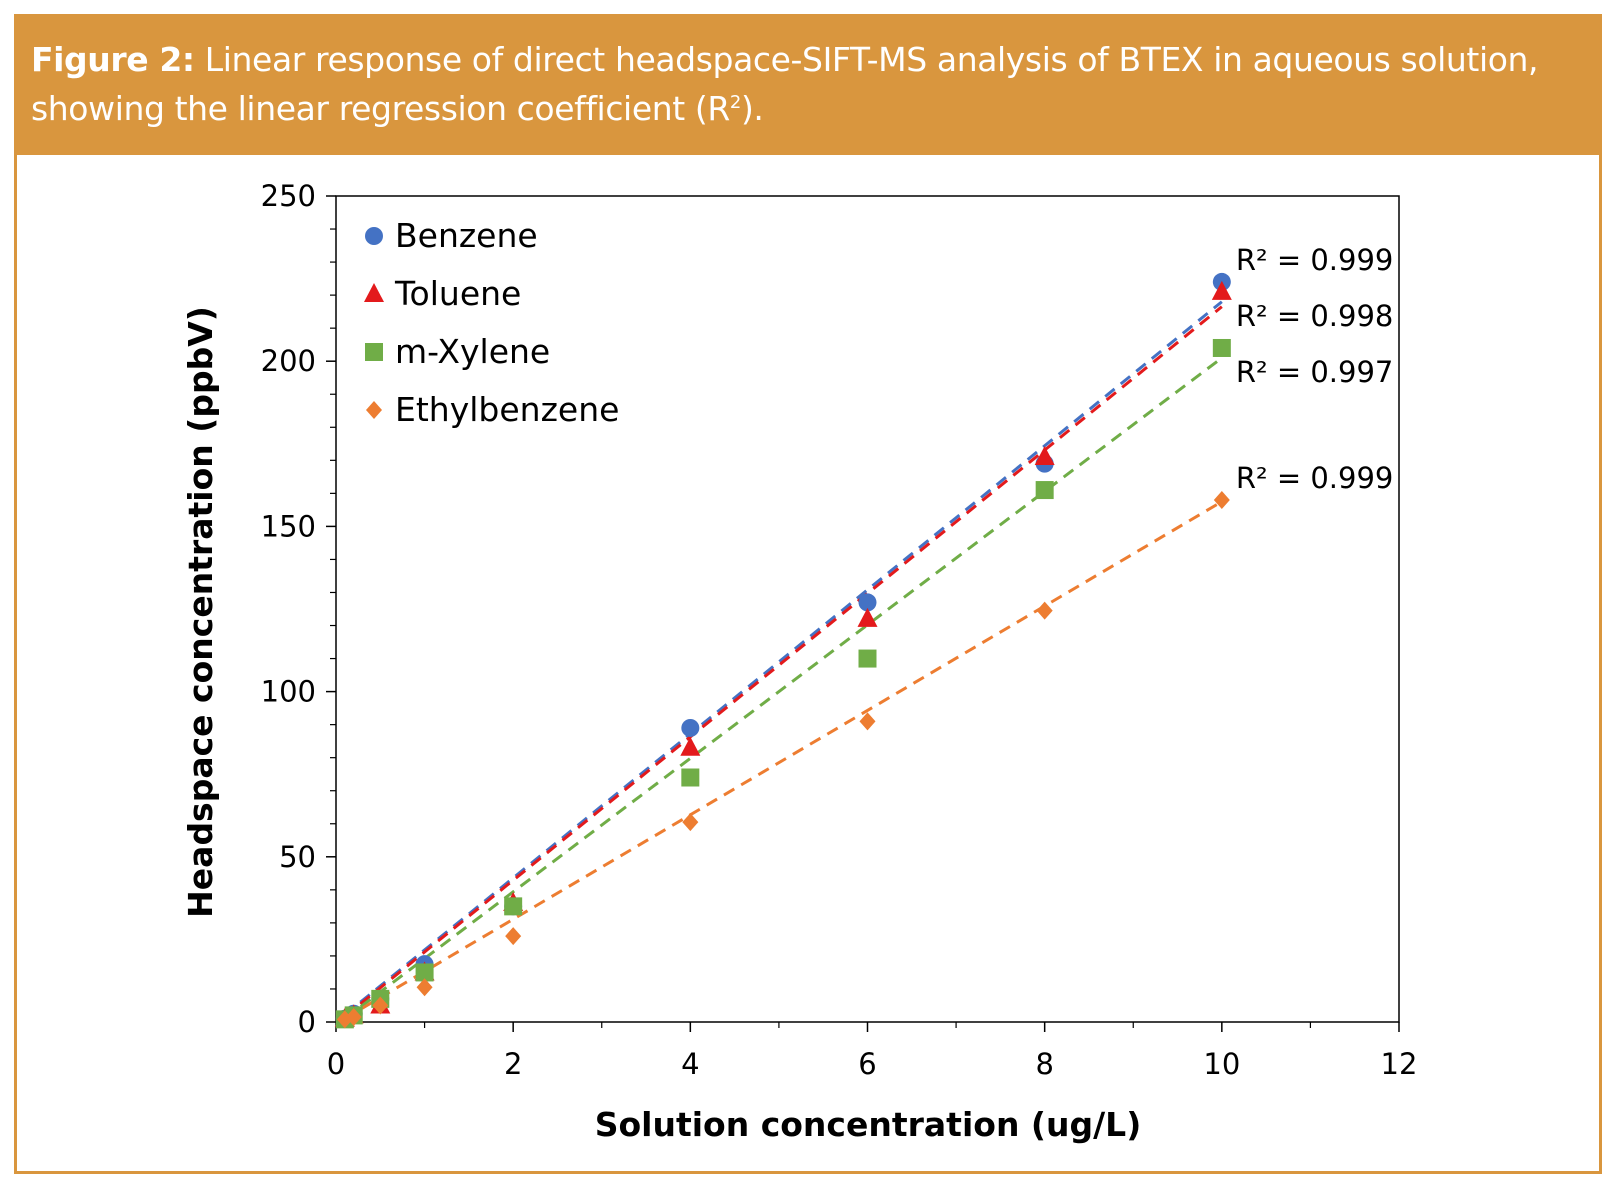 The width and height of the screenshot is (1620, 1190). I want to click on y-axis-label: Headspace concentration (ppbV), so click(200, 612).